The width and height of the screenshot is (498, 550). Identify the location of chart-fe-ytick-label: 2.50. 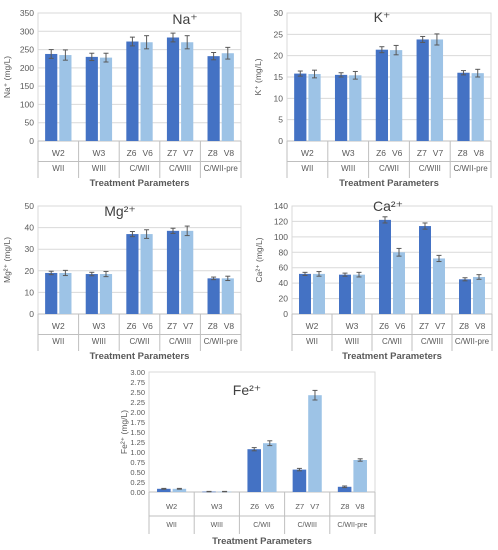
(137, 392).